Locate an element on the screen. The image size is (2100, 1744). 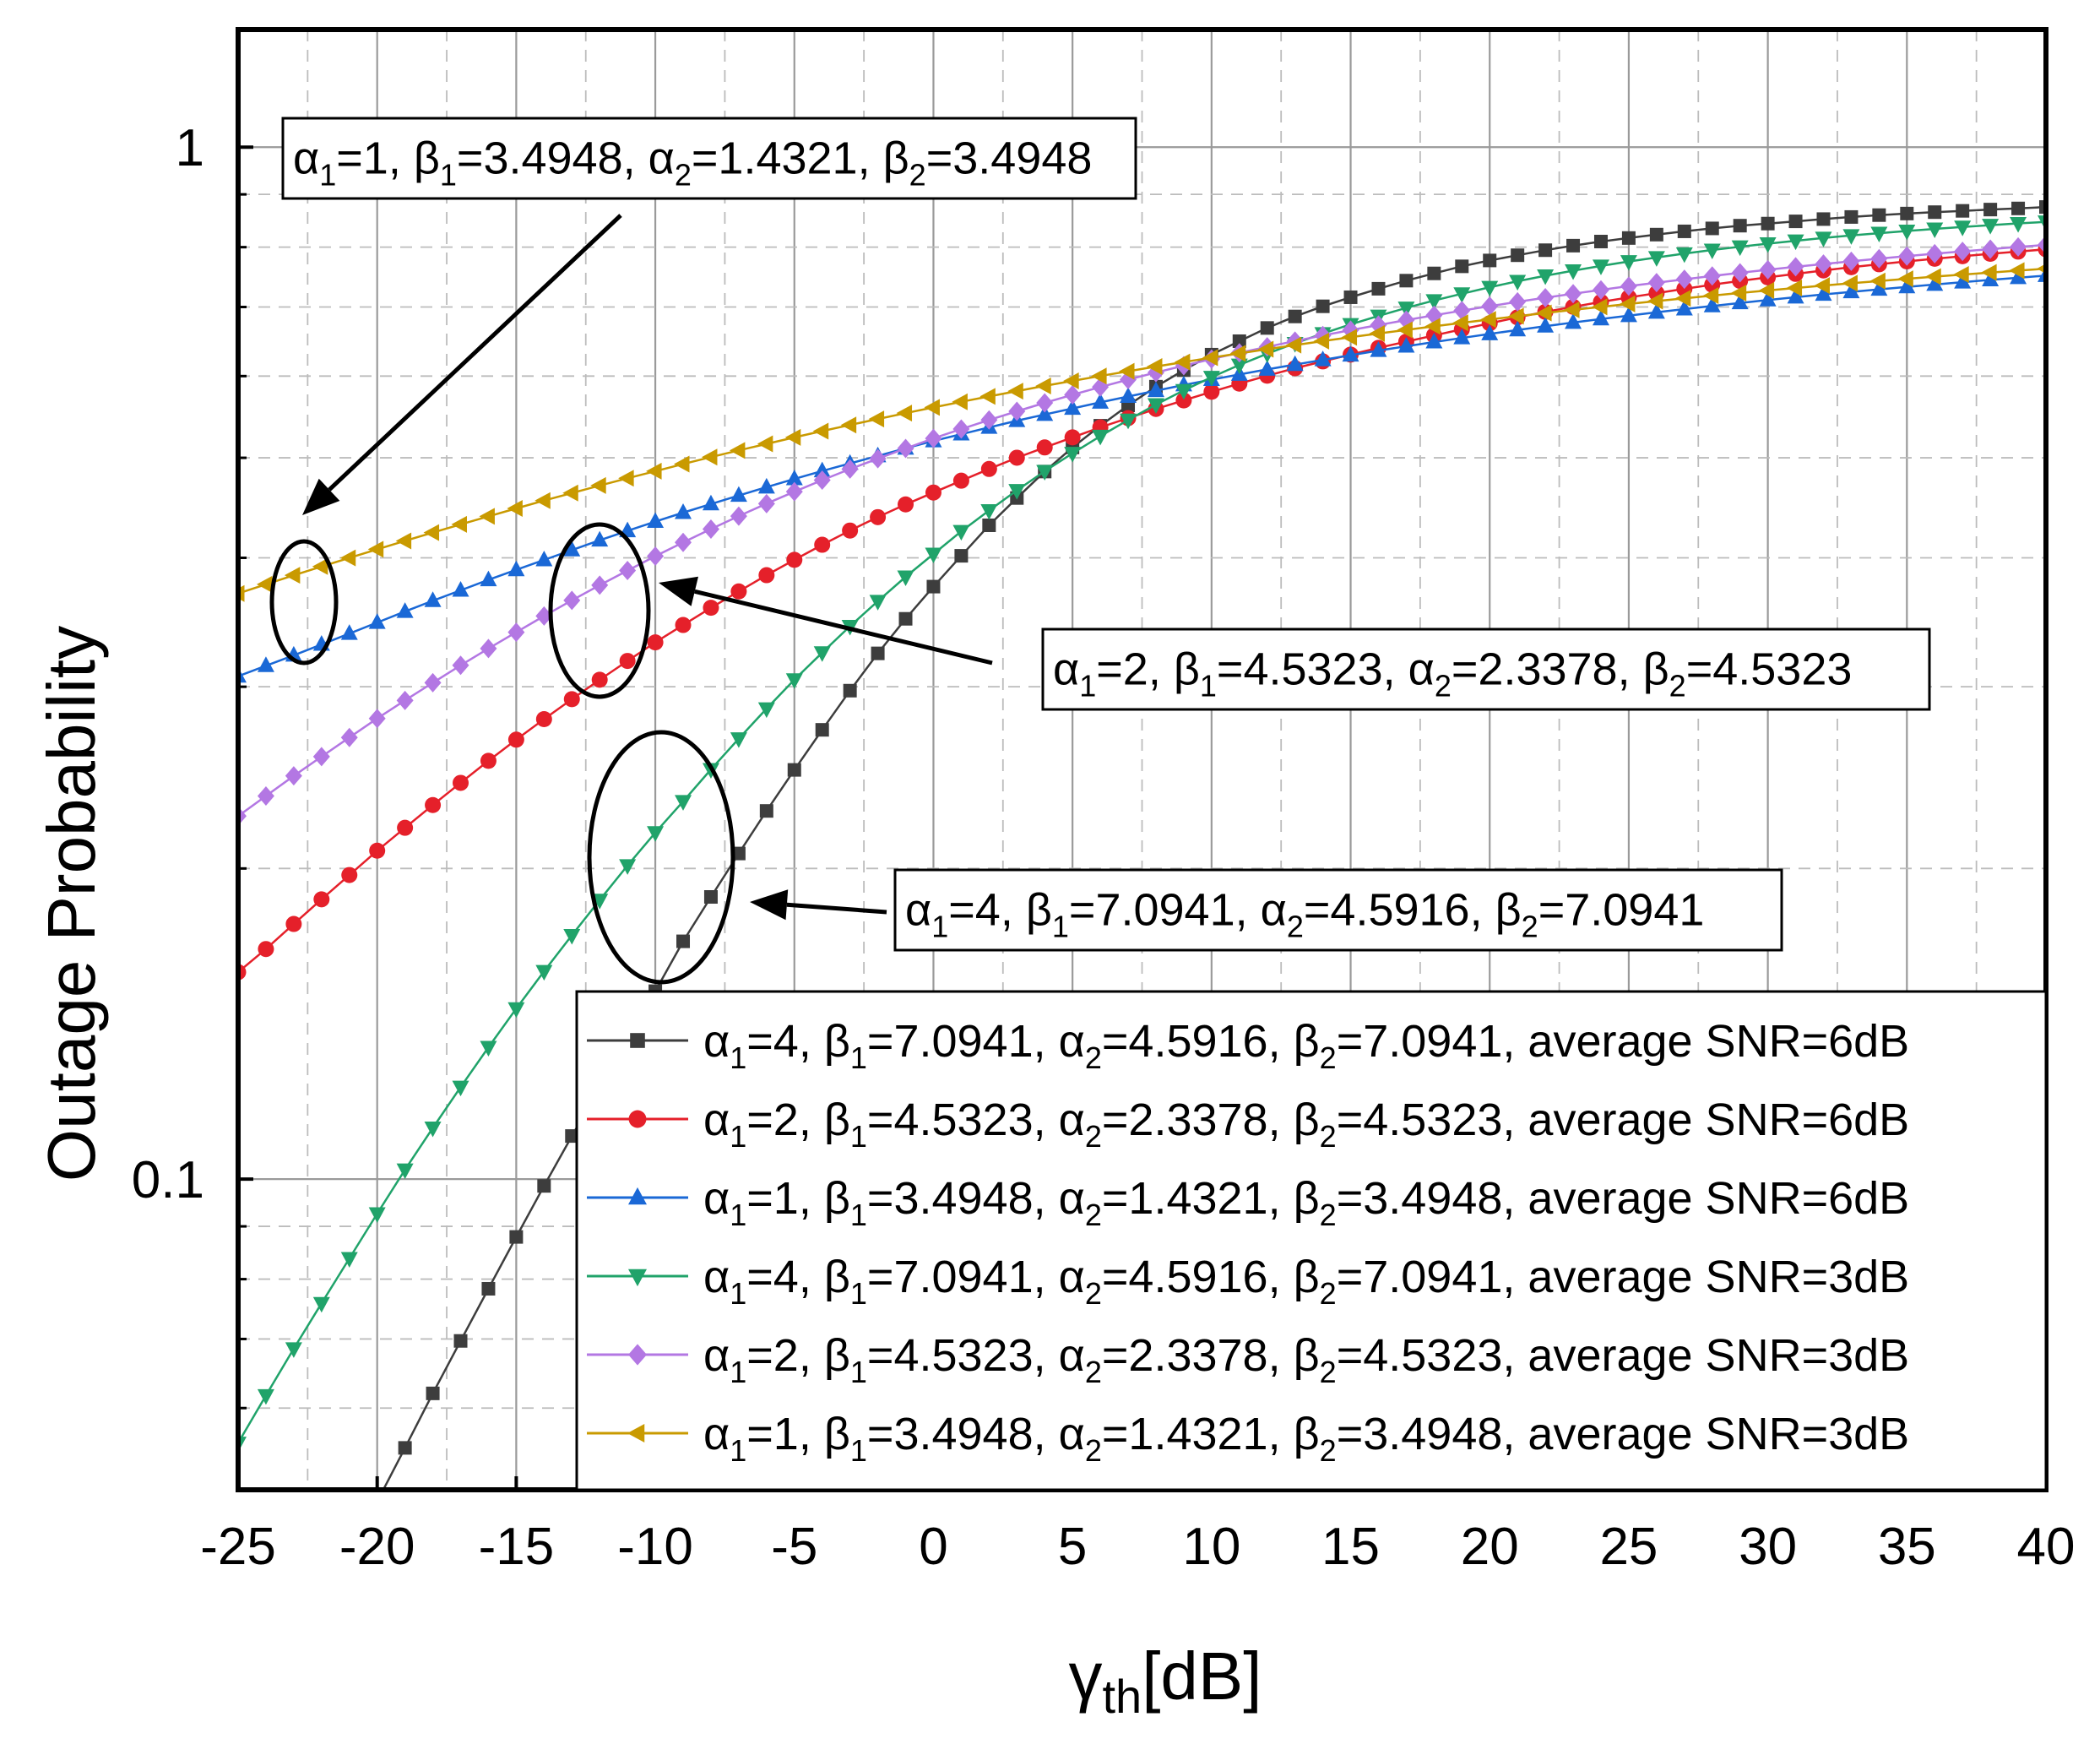
x-tick-label: 5 is located at coordinates (1073, 1547).